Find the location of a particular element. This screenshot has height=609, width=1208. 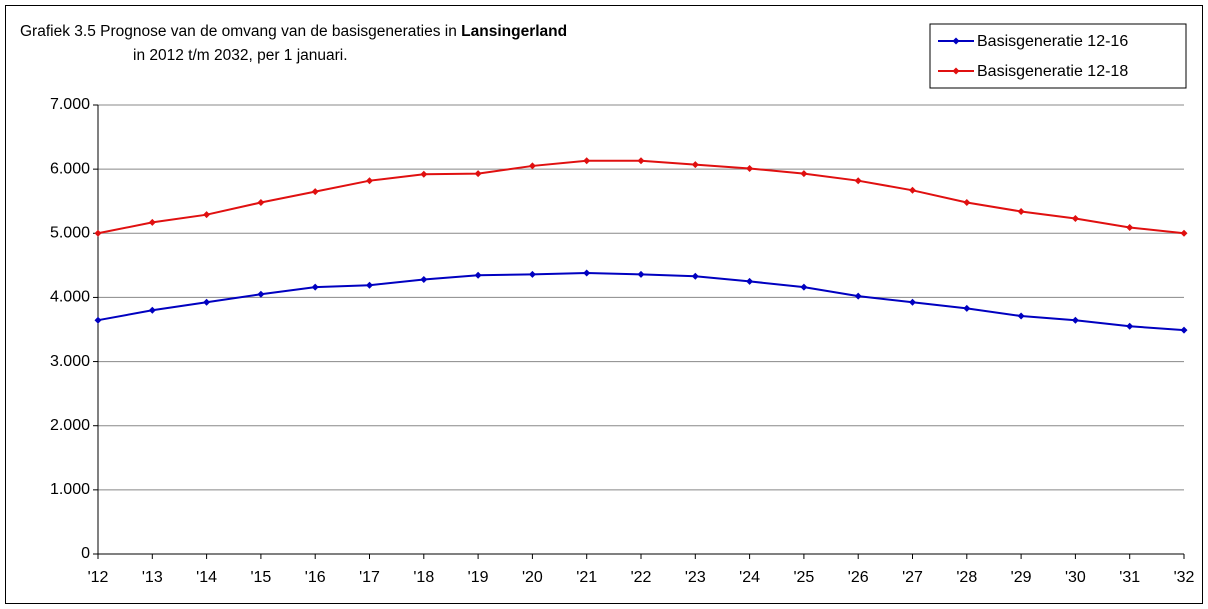

y-tick-label: 0 is located at coordinates (85, 553).